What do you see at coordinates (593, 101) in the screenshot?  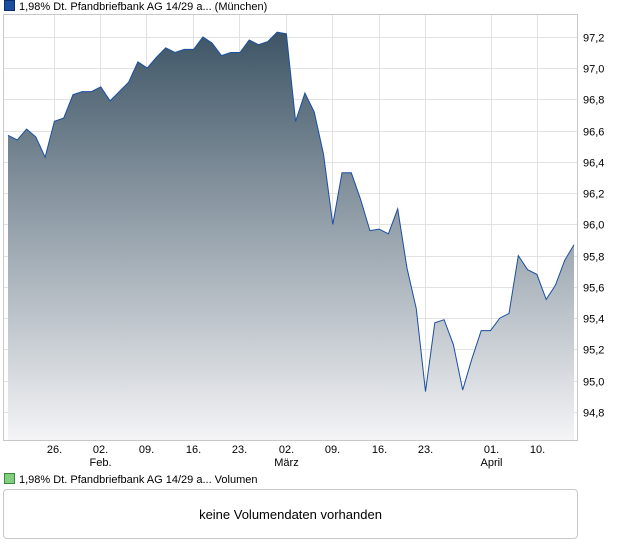 I see `y-tick-label: 96,8` at bounding box center [593, 101].